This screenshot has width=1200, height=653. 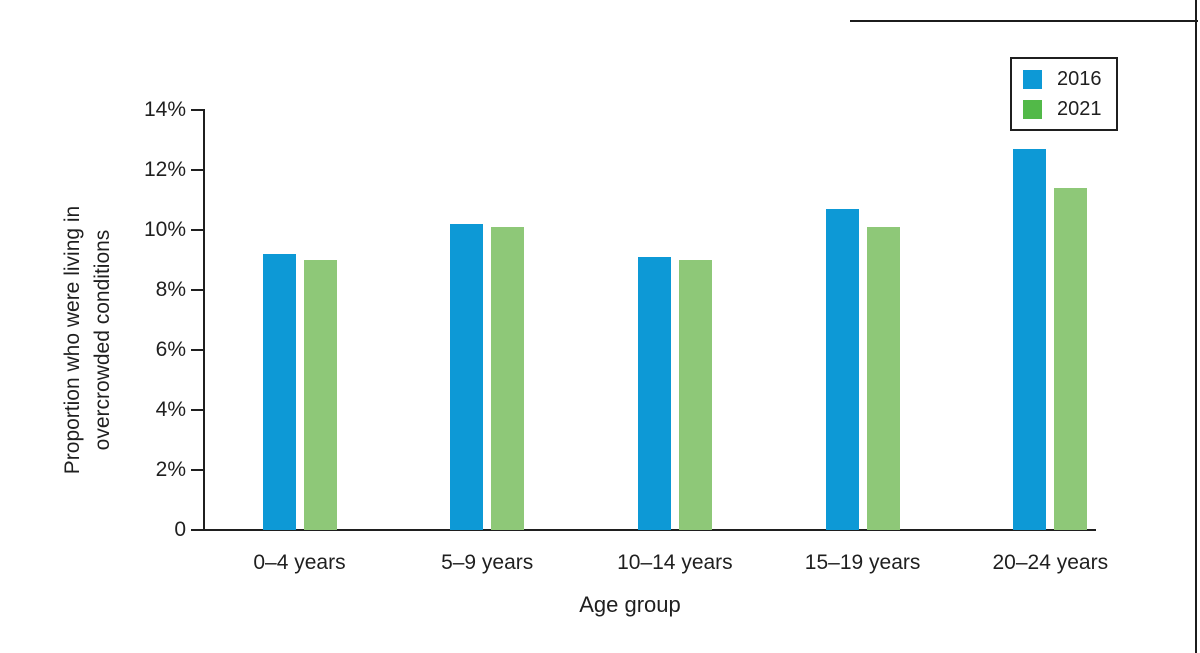 What do you see at coordinates (164, 169) in the screenshot?
I see `y-tick-label-12: 12%` at bounding box center [164, 169].